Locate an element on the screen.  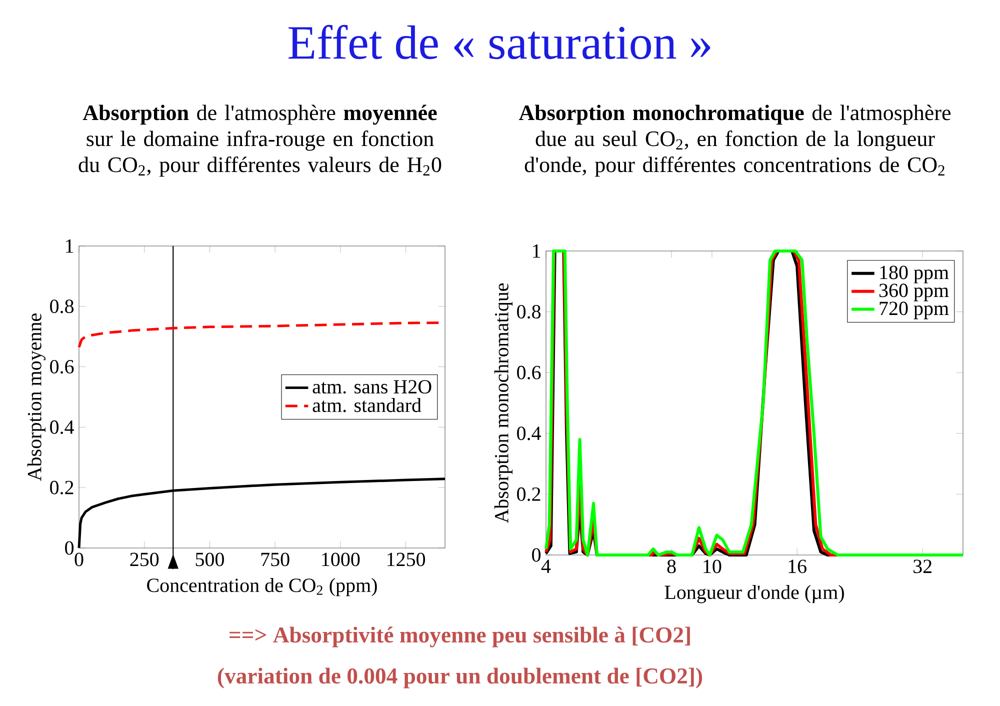
x-axis-title: Concentration de CO$_{2}$ (ppm) is located at coordinates (262, 587).